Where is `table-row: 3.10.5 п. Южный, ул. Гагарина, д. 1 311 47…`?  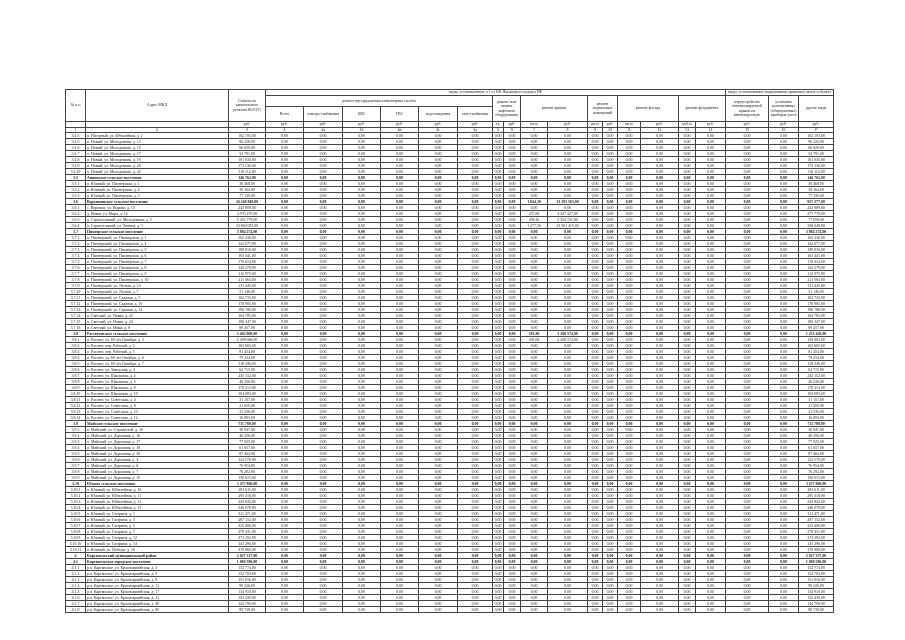 table-row: 3.10.5 п. Южный, ул. Гагарина, д. 1 311 47… is located at coordinates (450, 514).